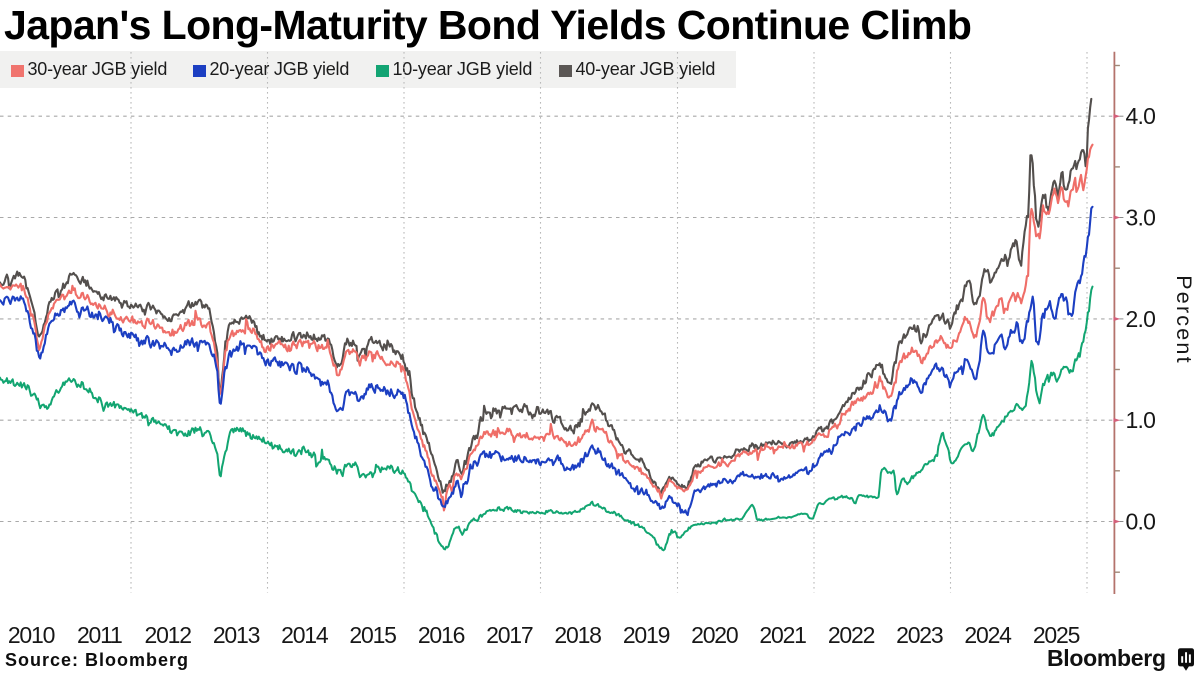 This screenshot has height=675, width=1200. Describe the element at coordinates (1141, 116) in the screenshot. I see `svg-text: 4.0` at that location.